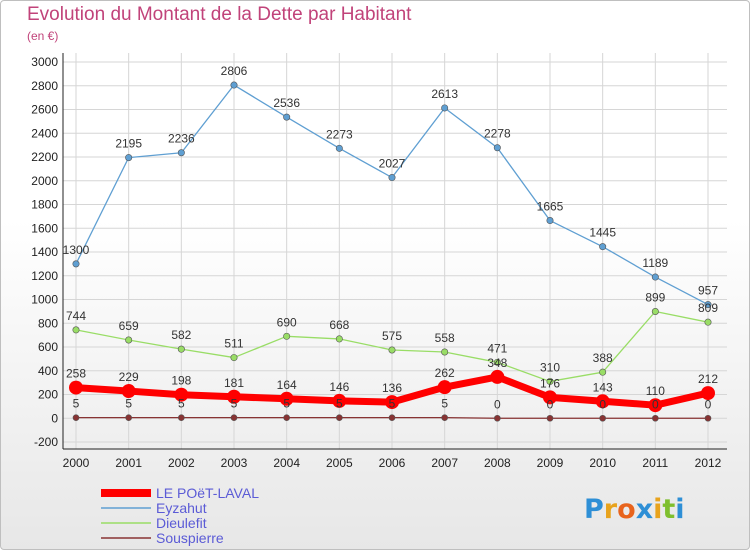 This screenshot has height=550, width=750. I want to click on data-label: 1300, so click(76, 250).